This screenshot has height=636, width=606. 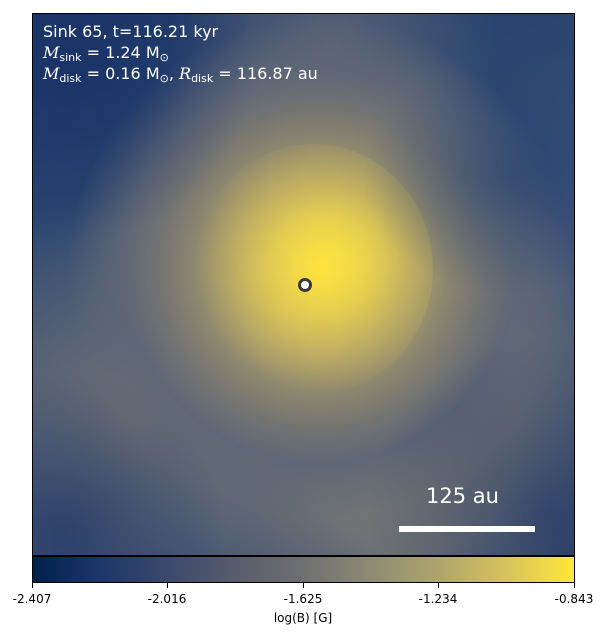 I want to click on scale-bar-label: 125 au, so click(x=462, y=496).